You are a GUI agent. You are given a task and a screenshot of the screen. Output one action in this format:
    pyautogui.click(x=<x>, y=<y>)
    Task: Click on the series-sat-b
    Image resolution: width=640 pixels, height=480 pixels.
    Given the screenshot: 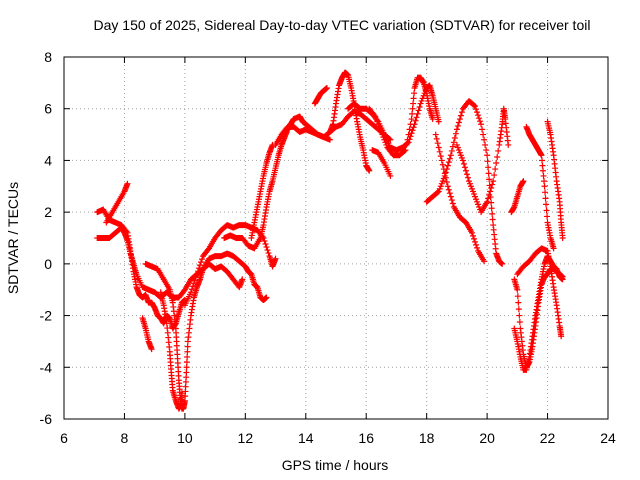 What is the action you would take?
    pyautogui.click(x=170, y=262)
    